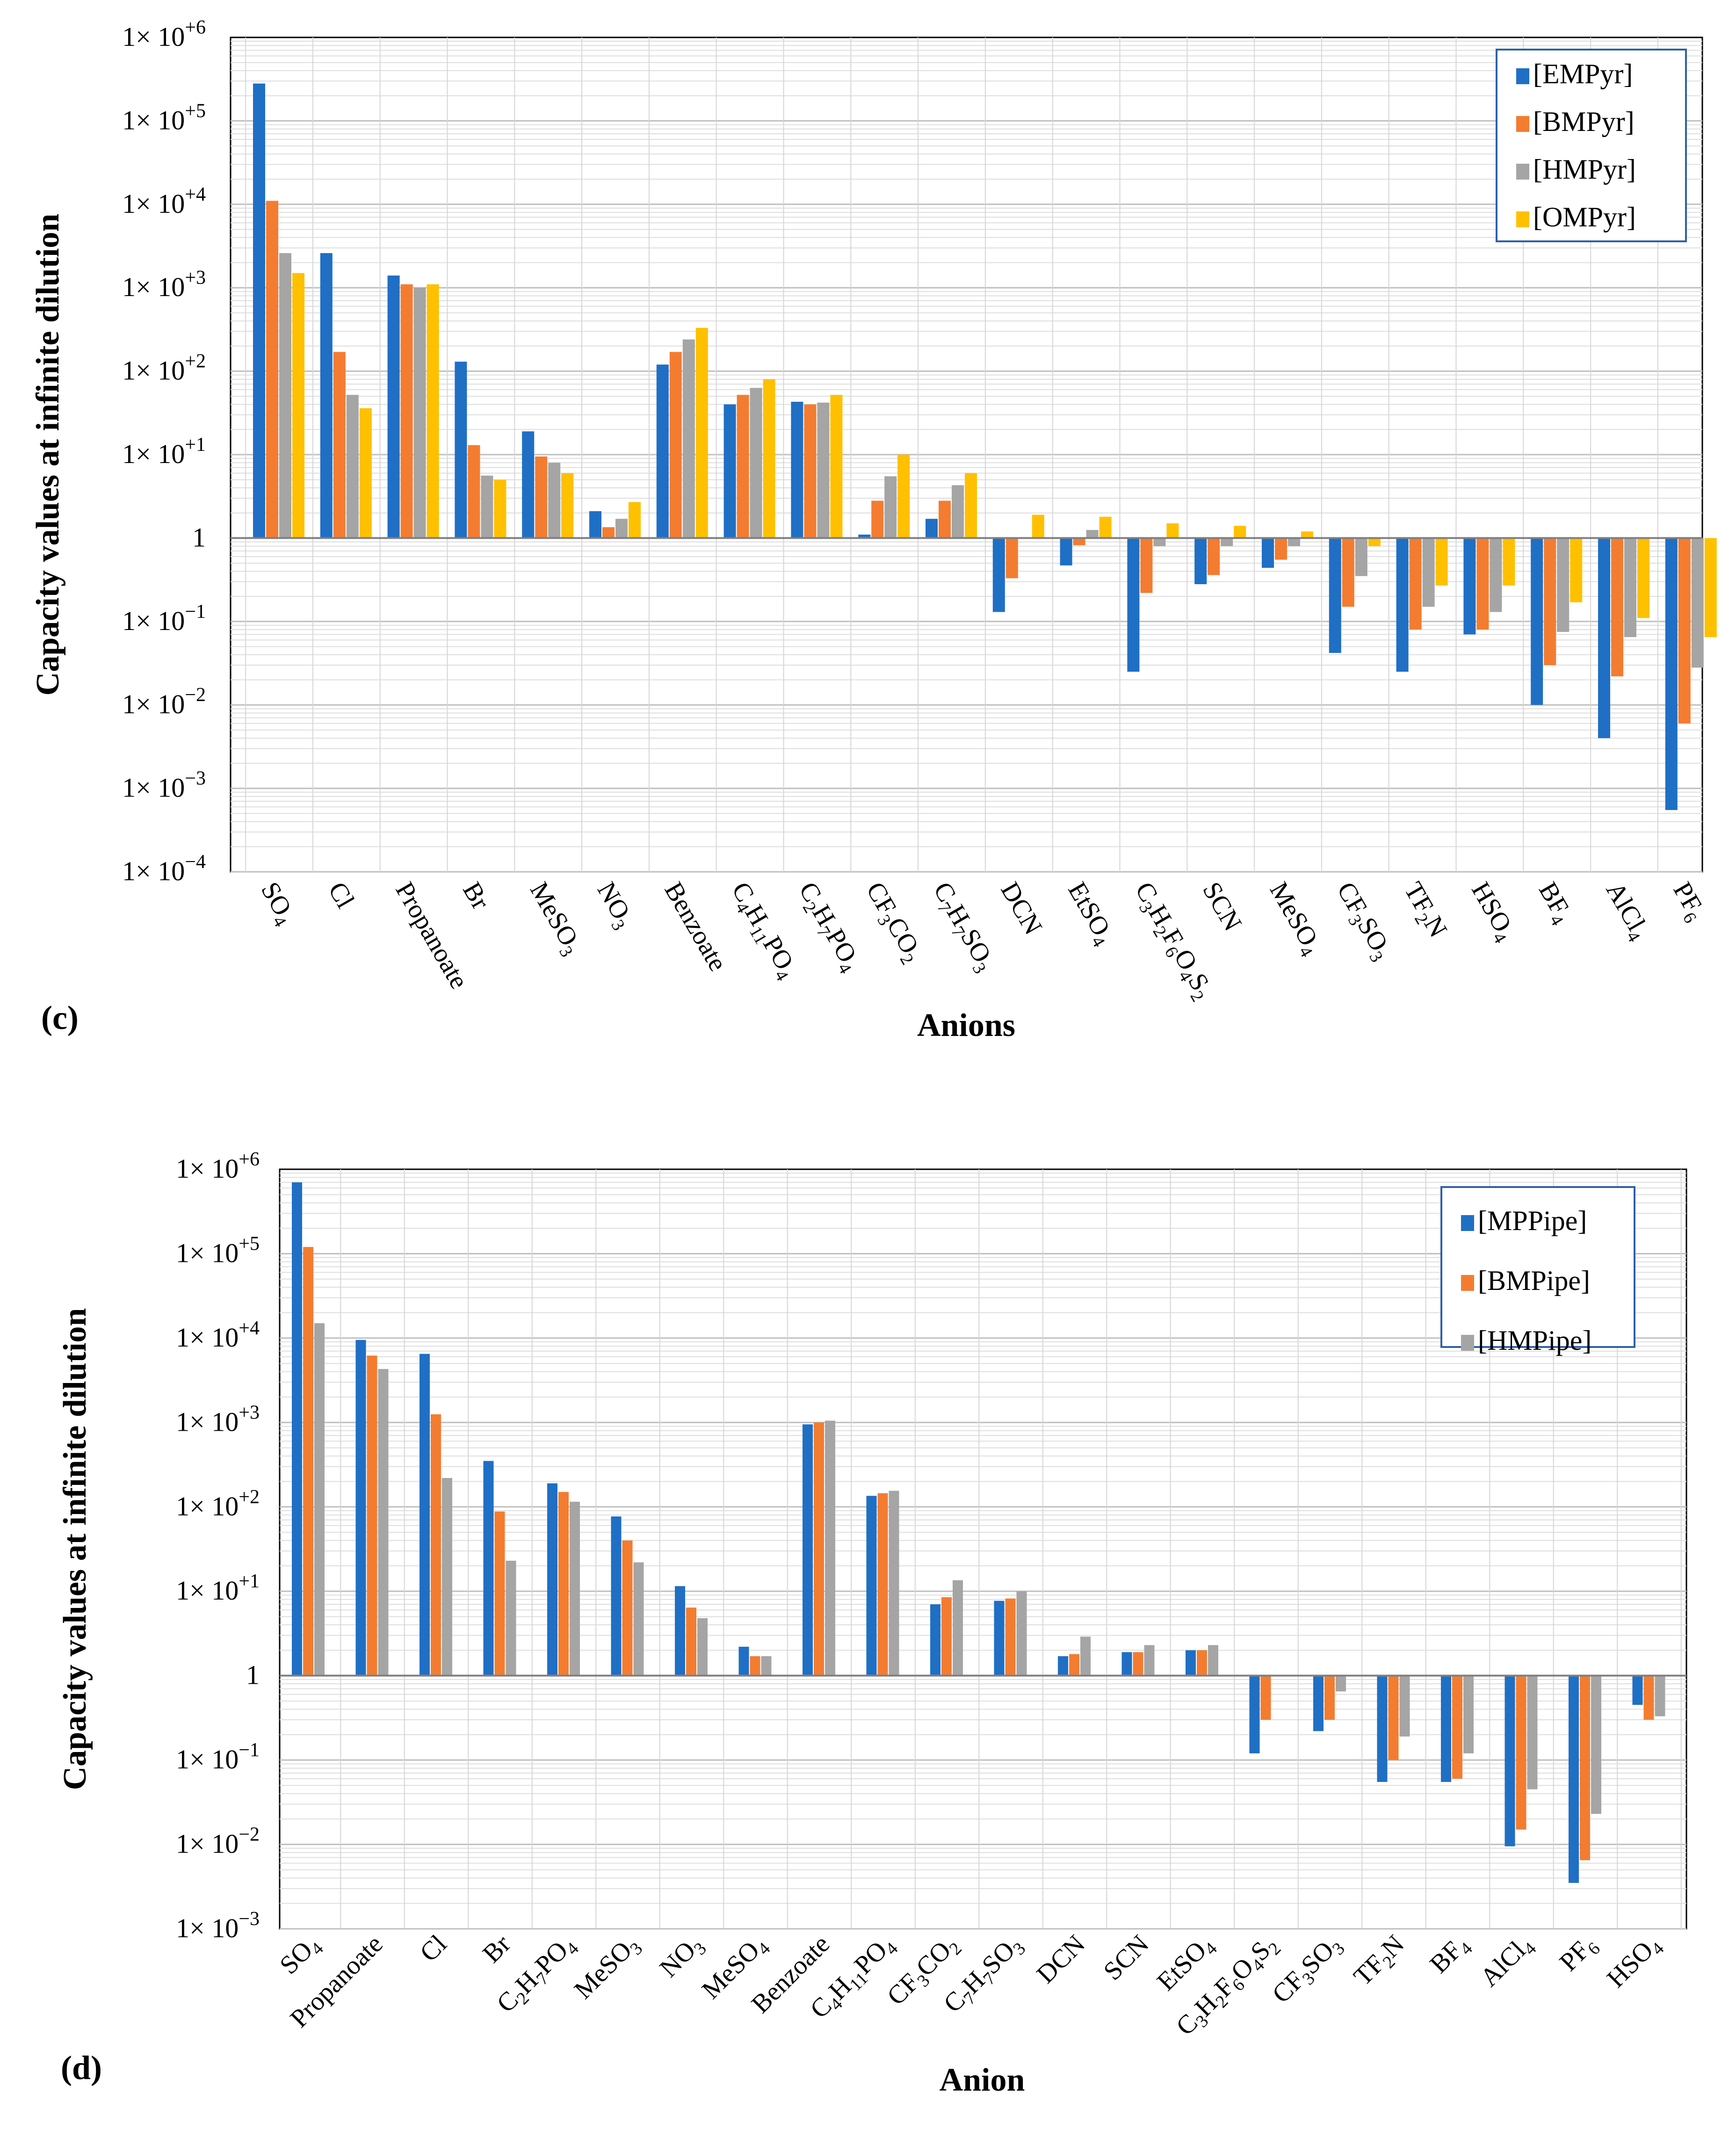 This screenshot has height=2129, width=1736. I want to click on legend-entry: [OMPyr], so click(1584, 217).